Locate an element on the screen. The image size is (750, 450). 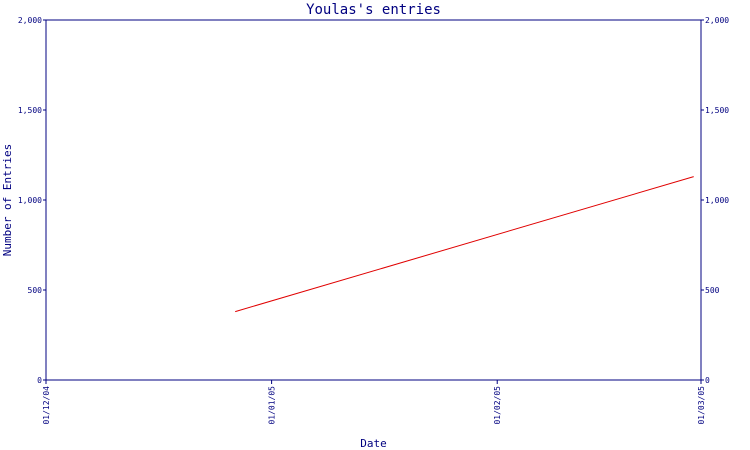
y-tick-label-left: 1,000 is located at coordinates (30, 200).